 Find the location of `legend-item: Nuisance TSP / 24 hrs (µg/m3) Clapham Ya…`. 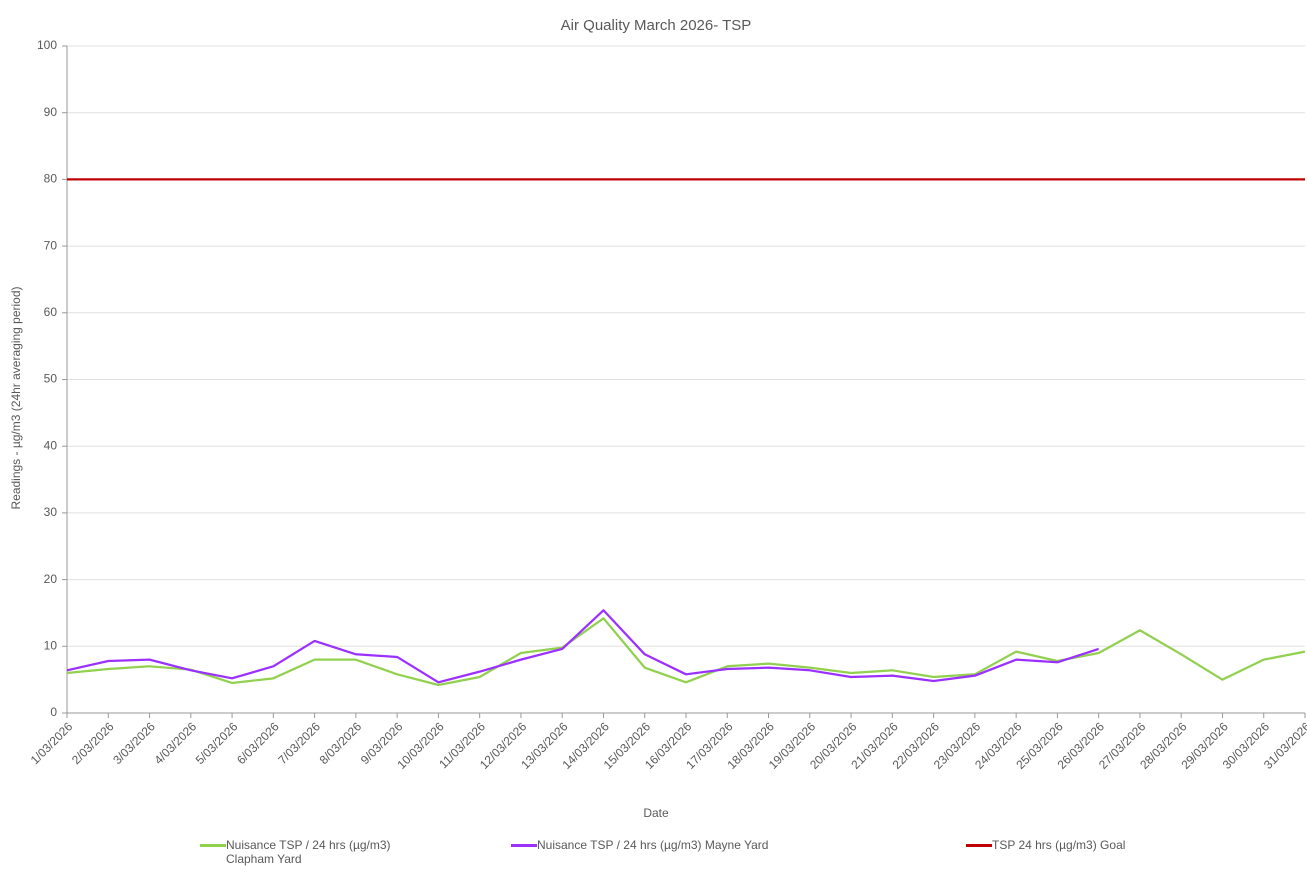

legend-item: Nuisance TSP / 24 hrs (µg/m3) Clapham Ya… is located at coordinates (295, 852).